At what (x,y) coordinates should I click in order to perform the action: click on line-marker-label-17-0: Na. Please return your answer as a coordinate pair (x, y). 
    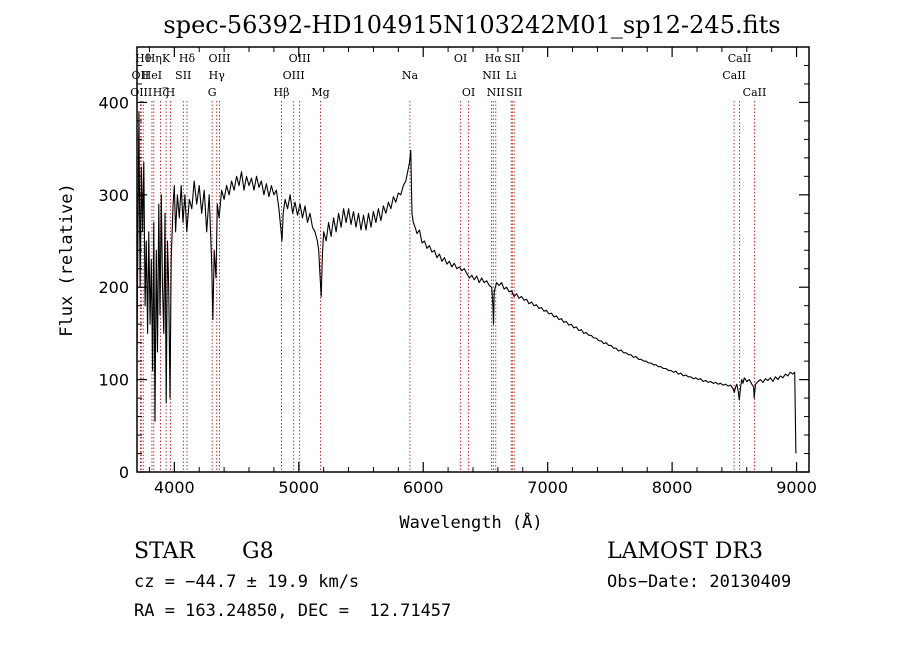
    Looking at the image, I should click on (410, 75).